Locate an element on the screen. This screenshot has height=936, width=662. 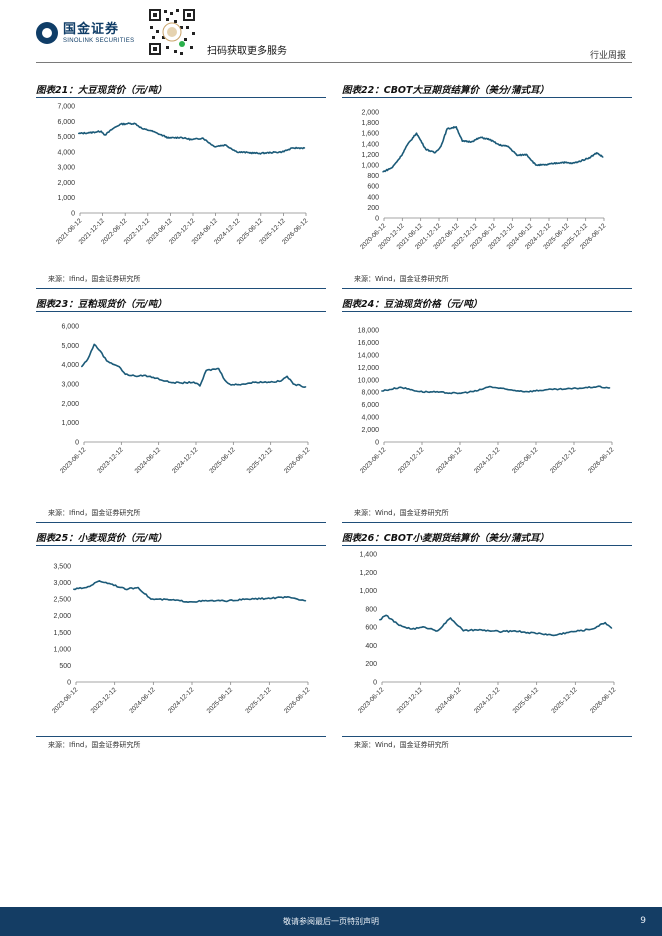
y-tick-label: 1,400 is located at coordinates (368, 555).